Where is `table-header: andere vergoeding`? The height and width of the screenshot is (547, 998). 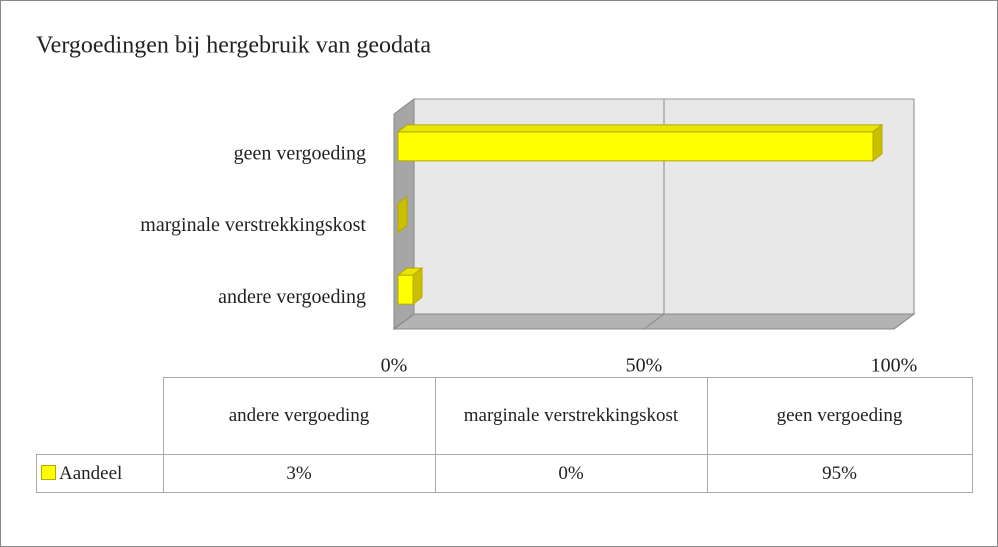 table-header: andere vergoeding is located at coordinates (299, 416).